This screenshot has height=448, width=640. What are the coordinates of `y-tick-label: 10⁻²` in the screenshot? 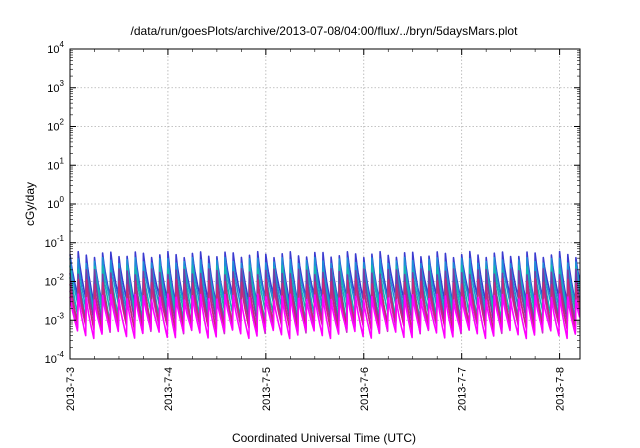 It's located at (55, 281).